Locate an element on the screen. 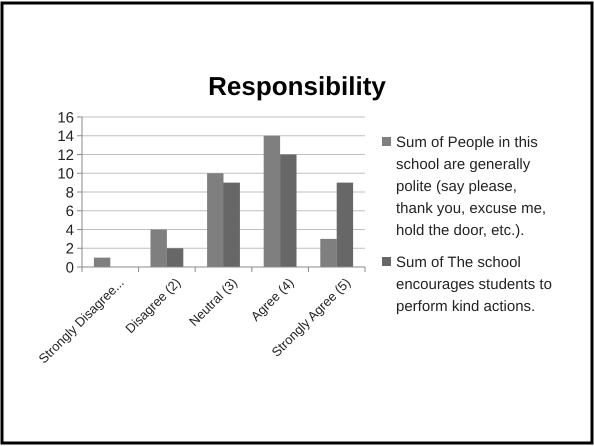 The image size is (594, 446). y-tick-label: 8 is located at coordinates (70, 193).